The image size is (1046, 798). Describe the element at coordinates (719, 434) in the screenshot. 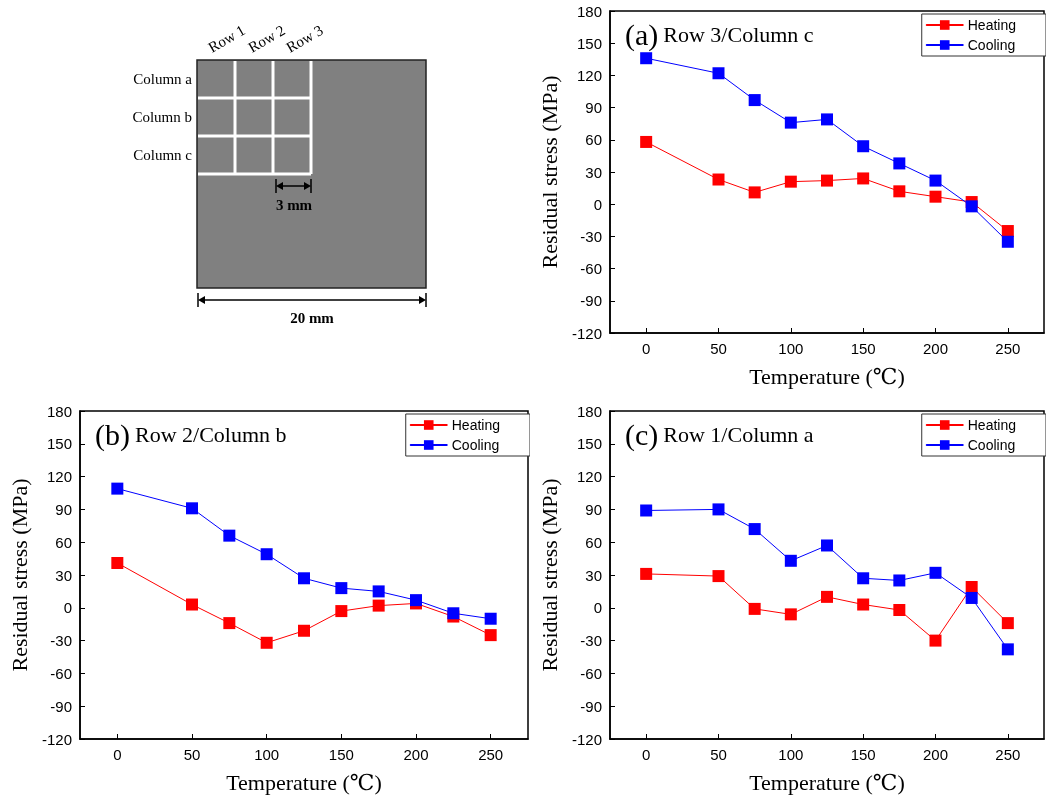

I see `chart-title: (c) Row 1/Column a` at that location.